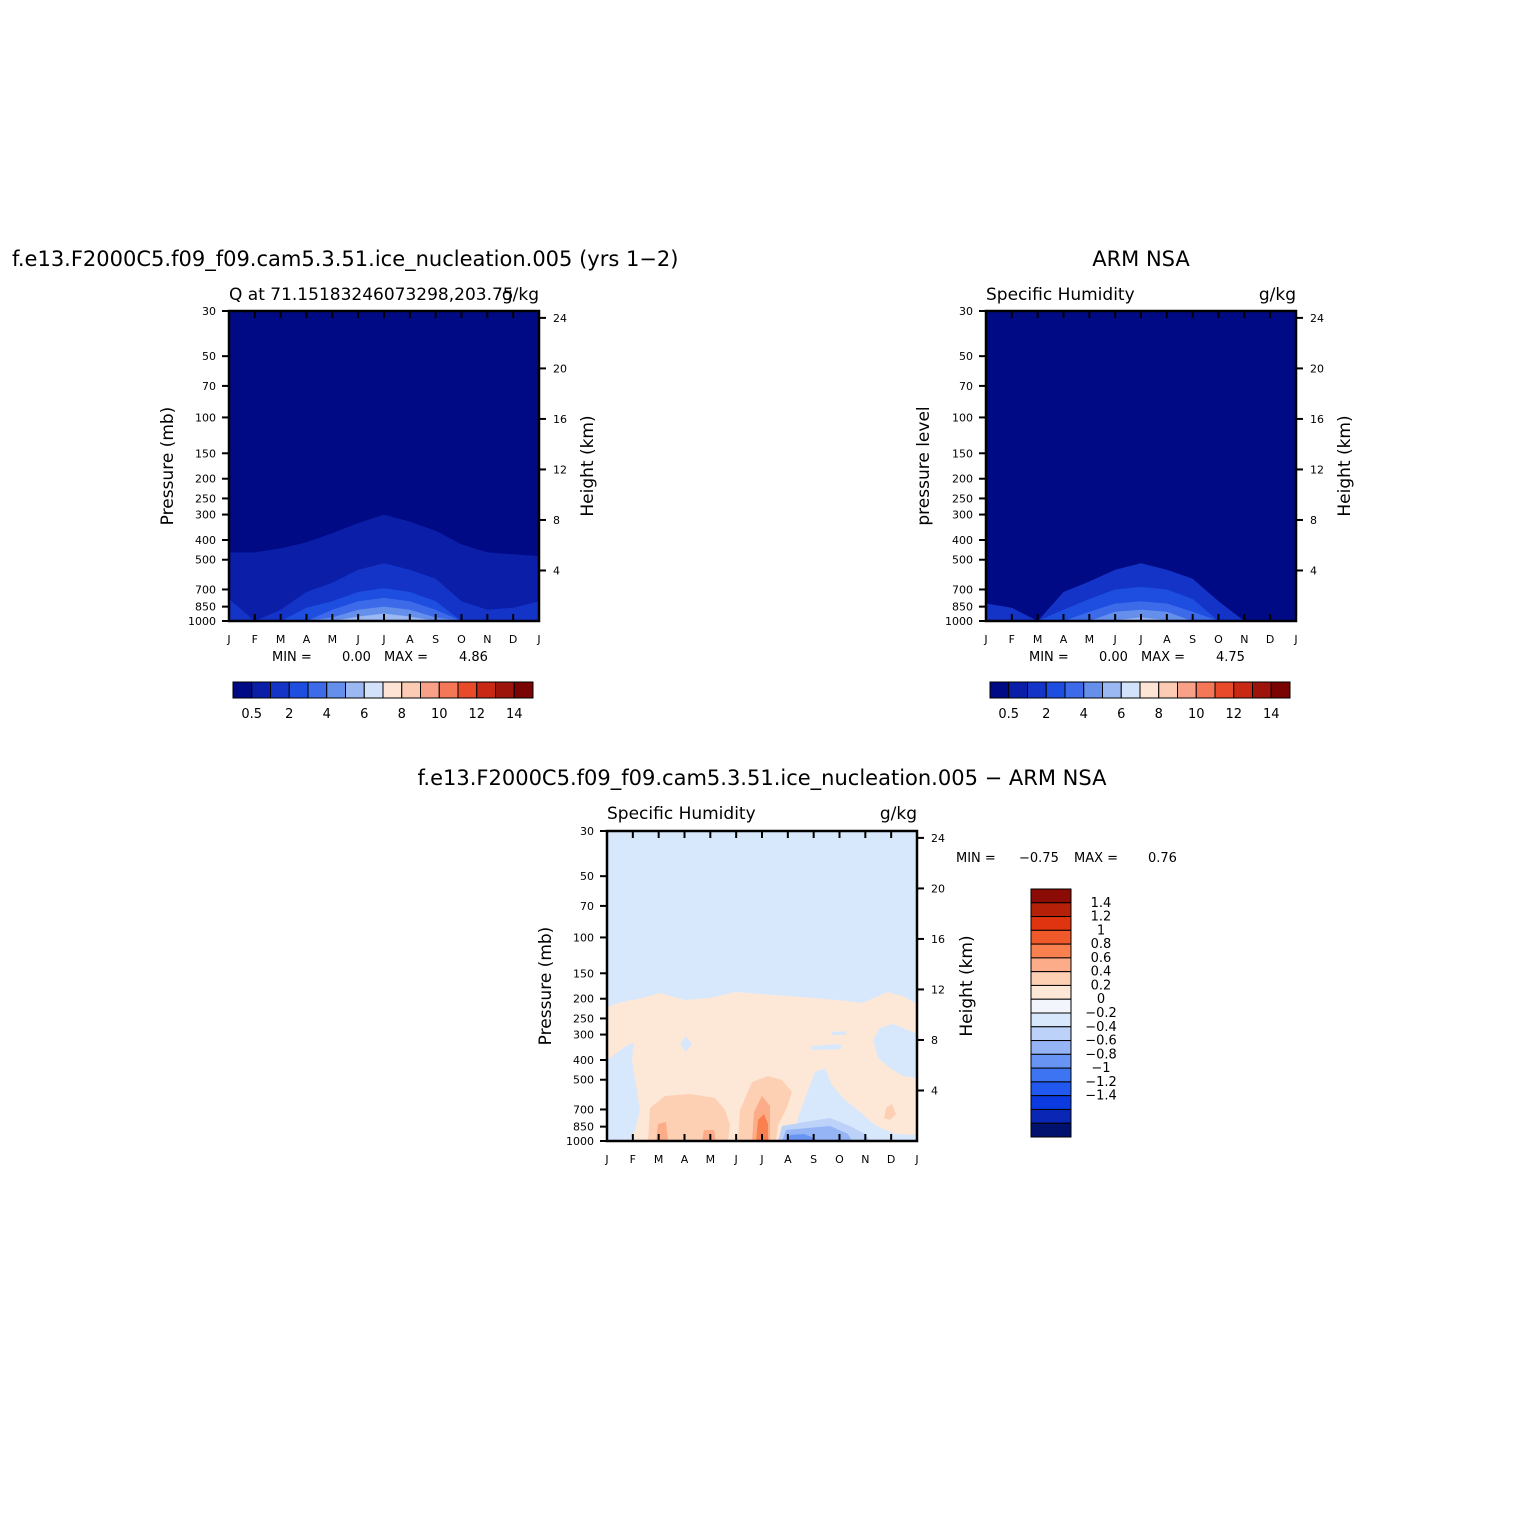 This screenshot has height=1524, width=1524. Describe the element at coordinates (476, 714) in the screenshot. I see `colorbar-label: 12` at that location.